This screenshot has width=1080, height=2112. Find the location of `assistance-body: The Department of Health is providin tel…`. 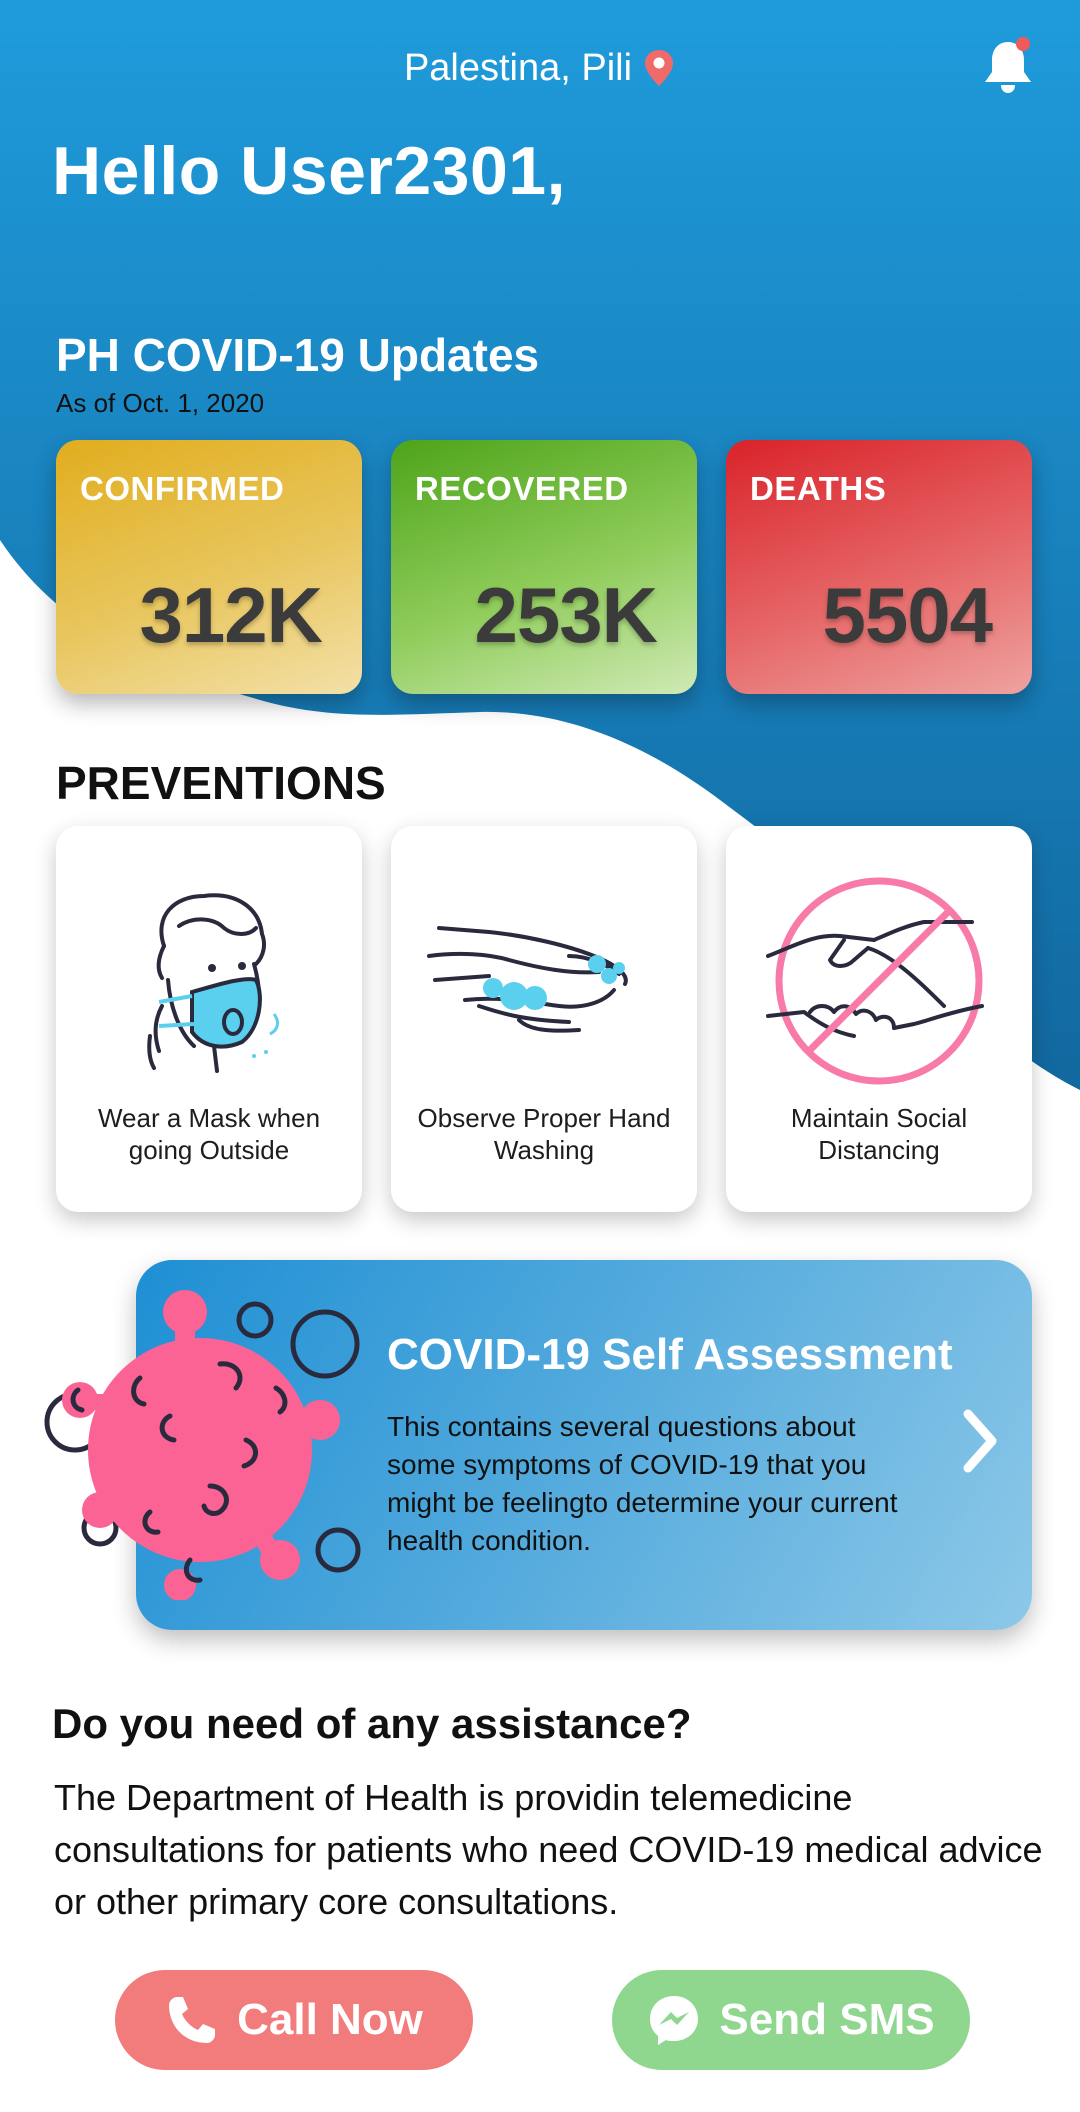

assistance-body: The Department of Health is providin tel… is located at coordinates (548, 1849).